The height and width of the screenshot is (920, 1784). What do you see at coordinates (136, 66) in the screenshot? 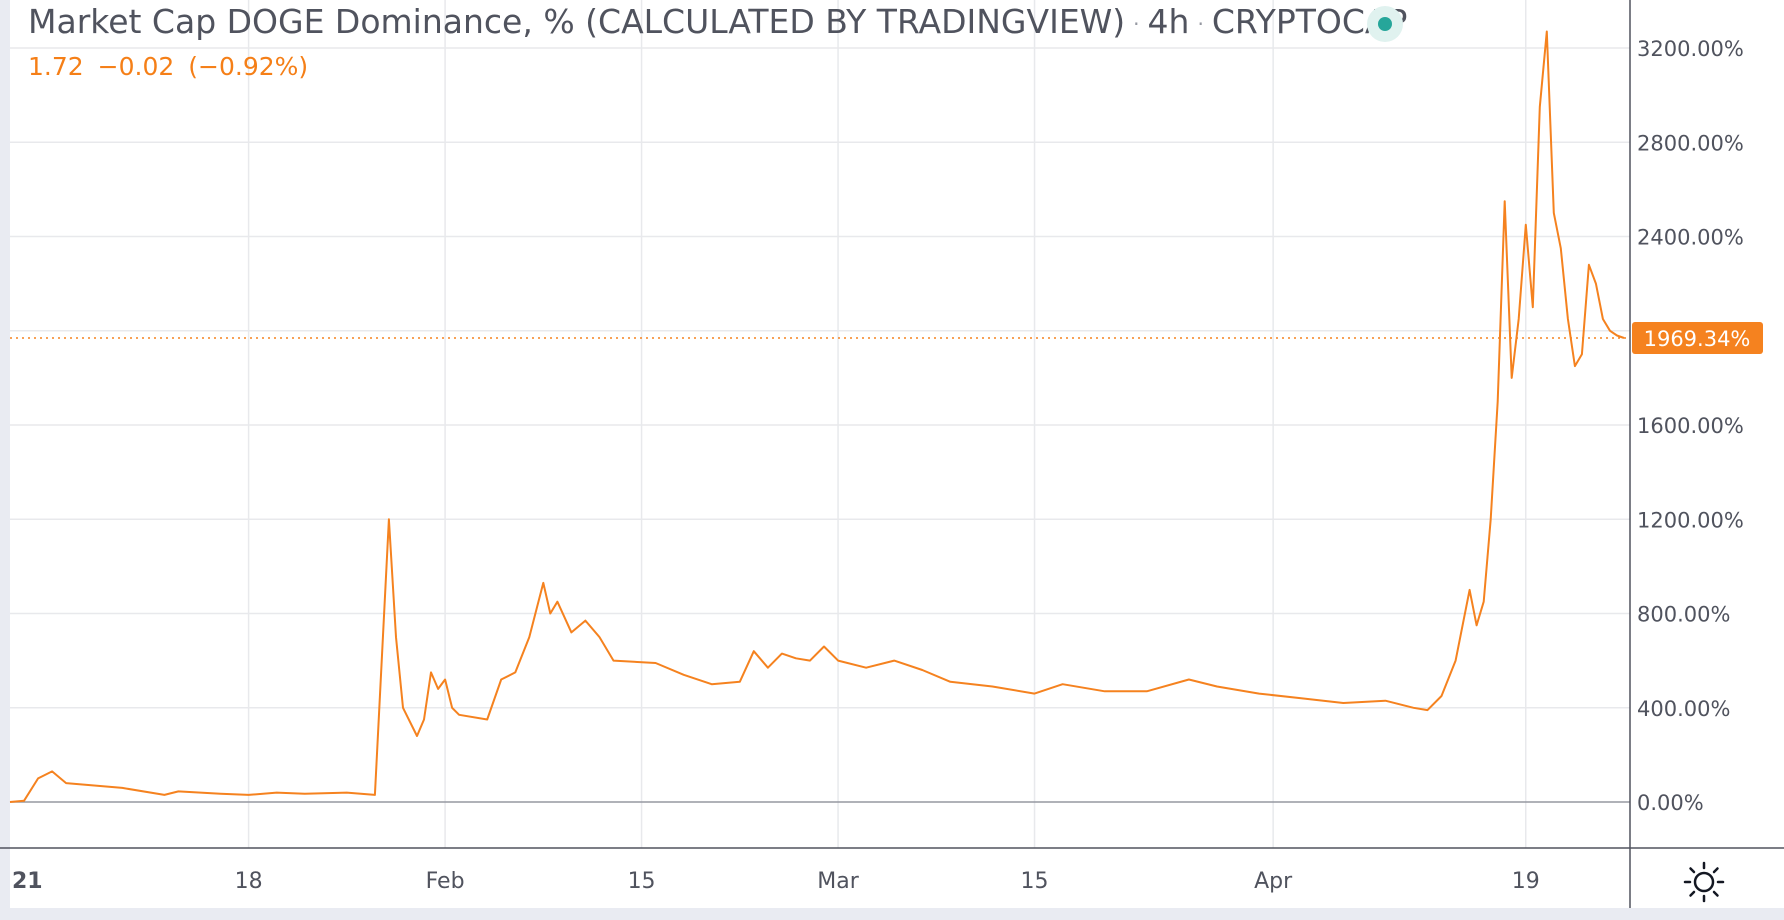
I see `legend-change: −0.02` at bounding box center [136, 66].